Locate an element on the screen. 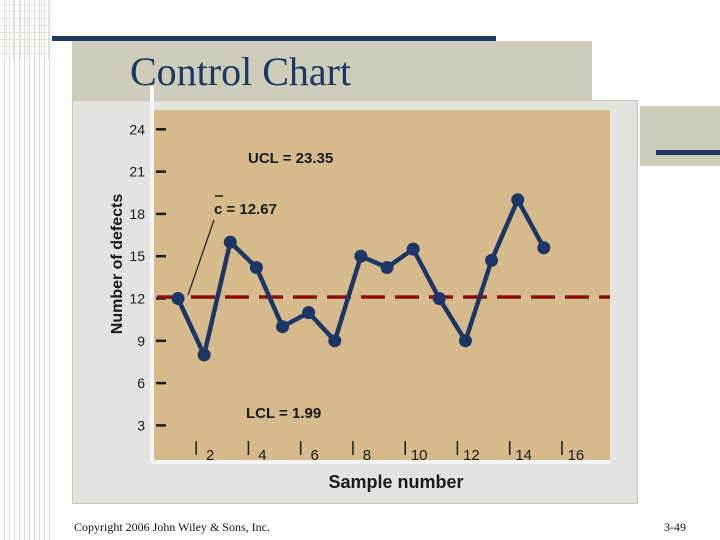 This screenshot has height=540, width=720. y-tick-label: 18 is located at coordinates (137, 214).